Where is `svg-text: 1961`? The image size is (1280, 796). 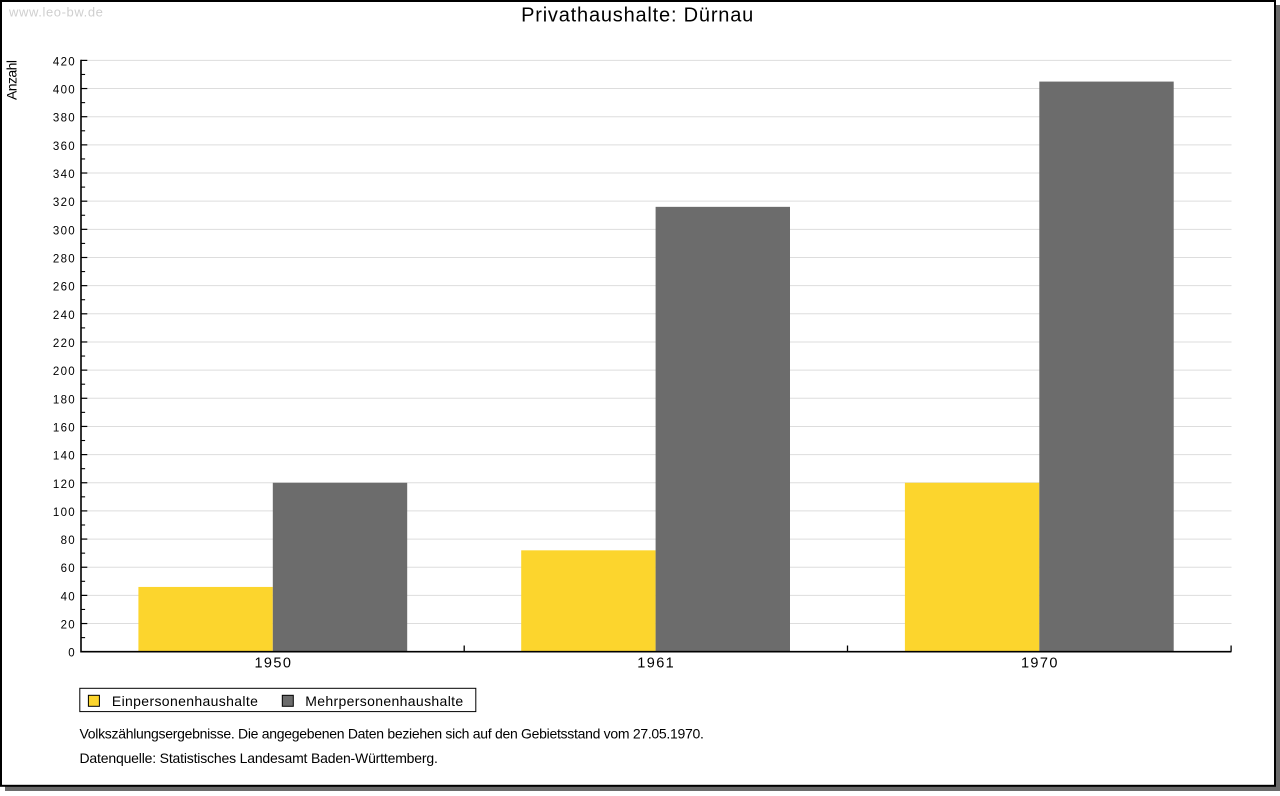
svg-text: 1961 is located at coordinates (656, 664).